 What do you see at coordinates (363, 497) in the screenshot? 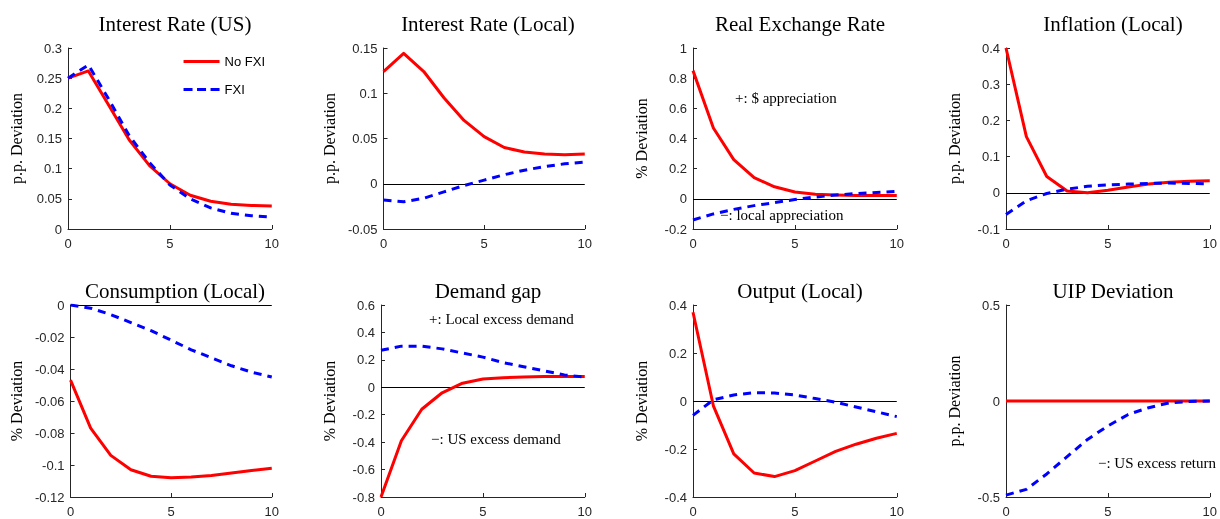
I see `y-tick-label: -0.8` at bounding box center [363, 497].